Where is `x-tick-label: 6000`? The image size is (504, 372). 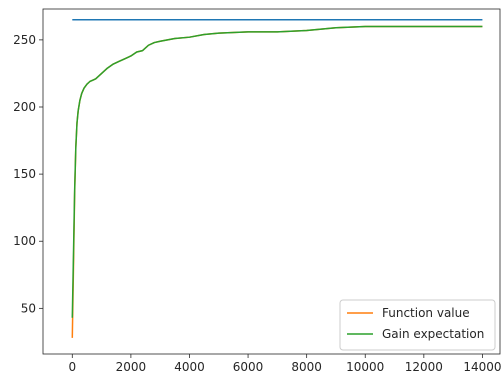
x-tick-label: 6000 is located at coordinates (248, 366).